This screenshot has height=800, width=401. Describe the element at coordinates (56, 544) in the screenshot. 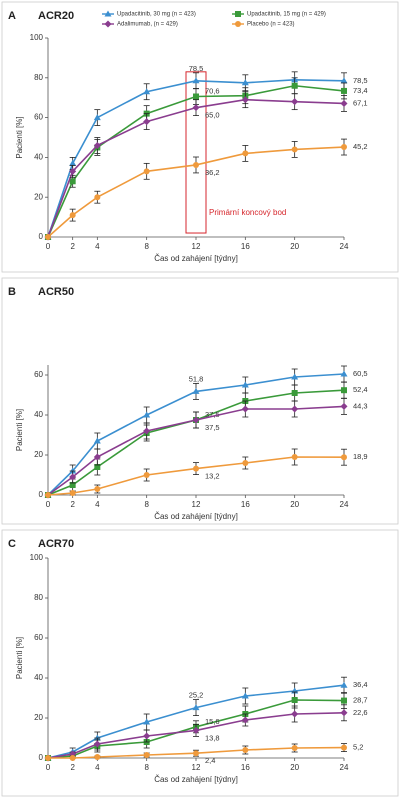

I see `panel-title: ACR70` at that location.